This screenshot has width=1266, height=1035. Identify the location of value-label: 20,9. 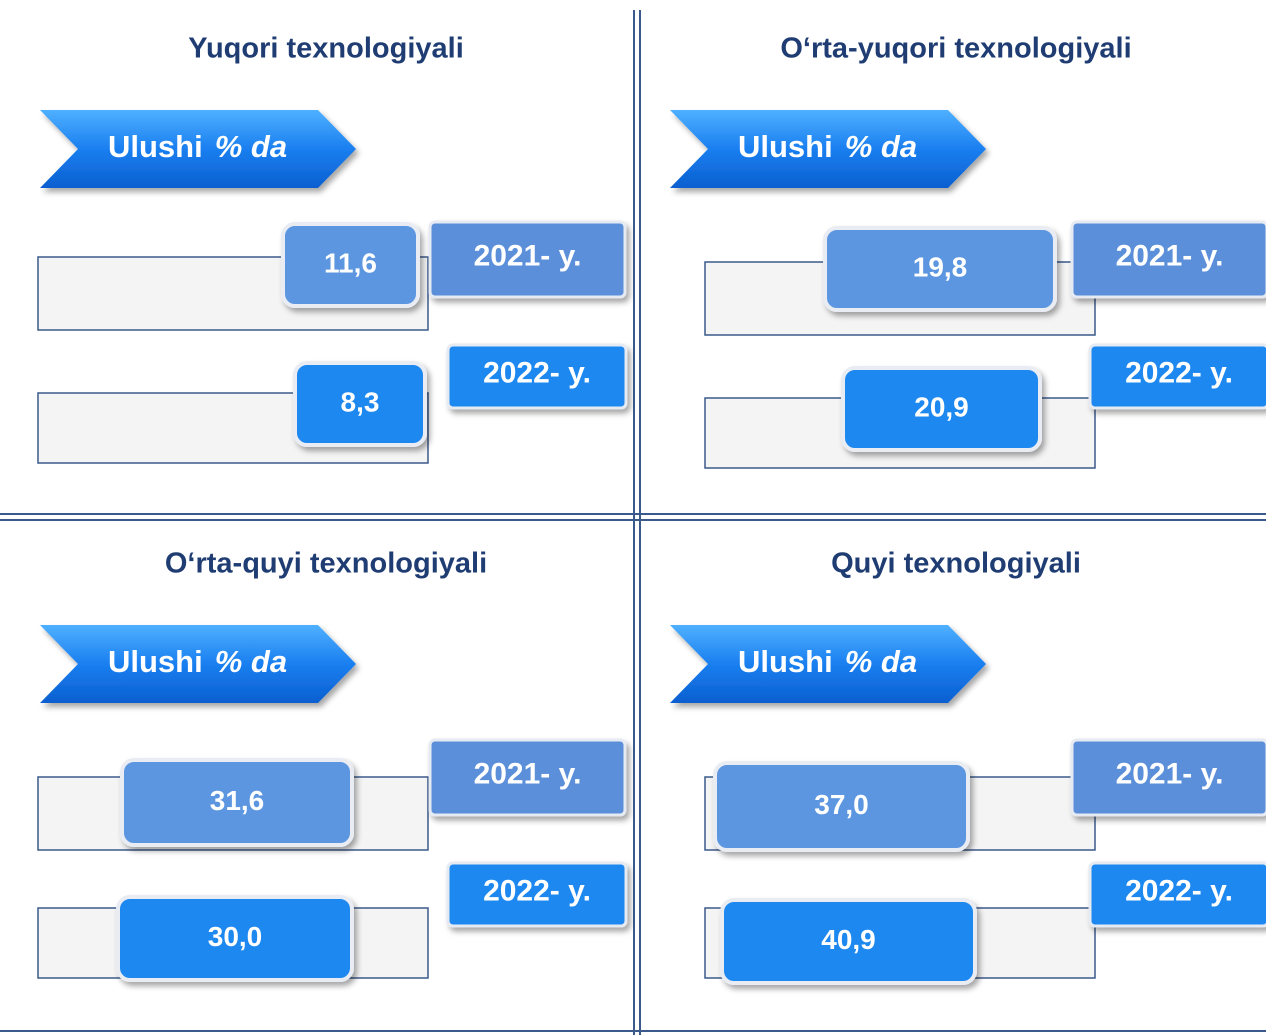
(941, 406).